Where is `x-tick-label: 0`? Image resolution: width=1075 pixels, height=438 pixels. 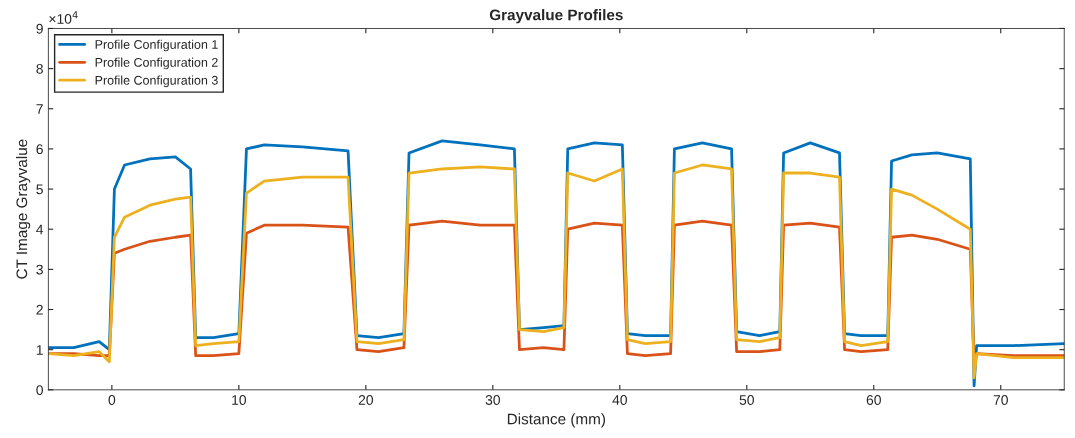 x-tick-label: 0 is located at coordinates (112, 400).